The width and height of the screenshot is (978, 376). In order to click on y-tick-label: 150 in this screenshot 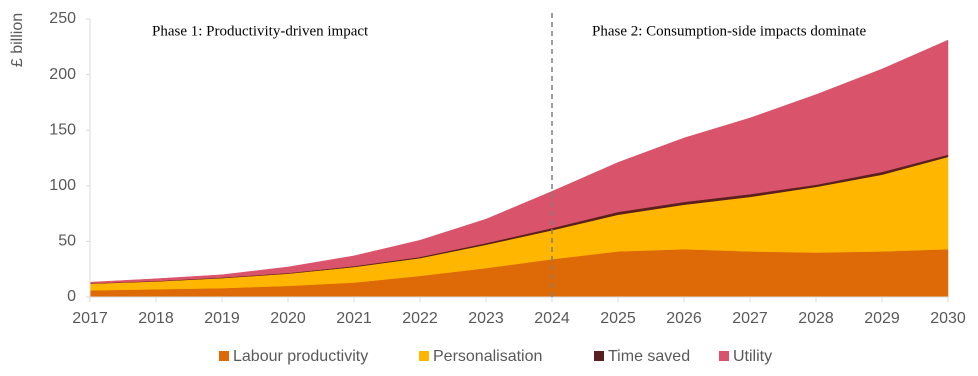, I will do `click(62, 129)`.